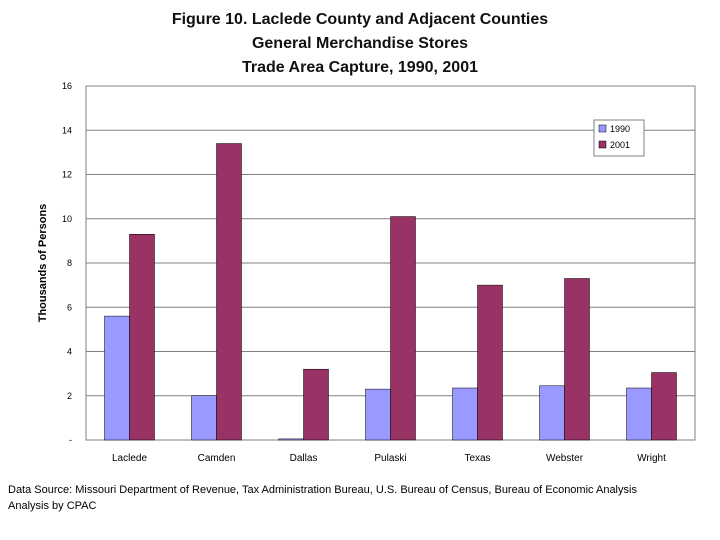  Describe the element at coordinates (204, 418) in the screenshot. I see `bar-1990-camden` at that location.